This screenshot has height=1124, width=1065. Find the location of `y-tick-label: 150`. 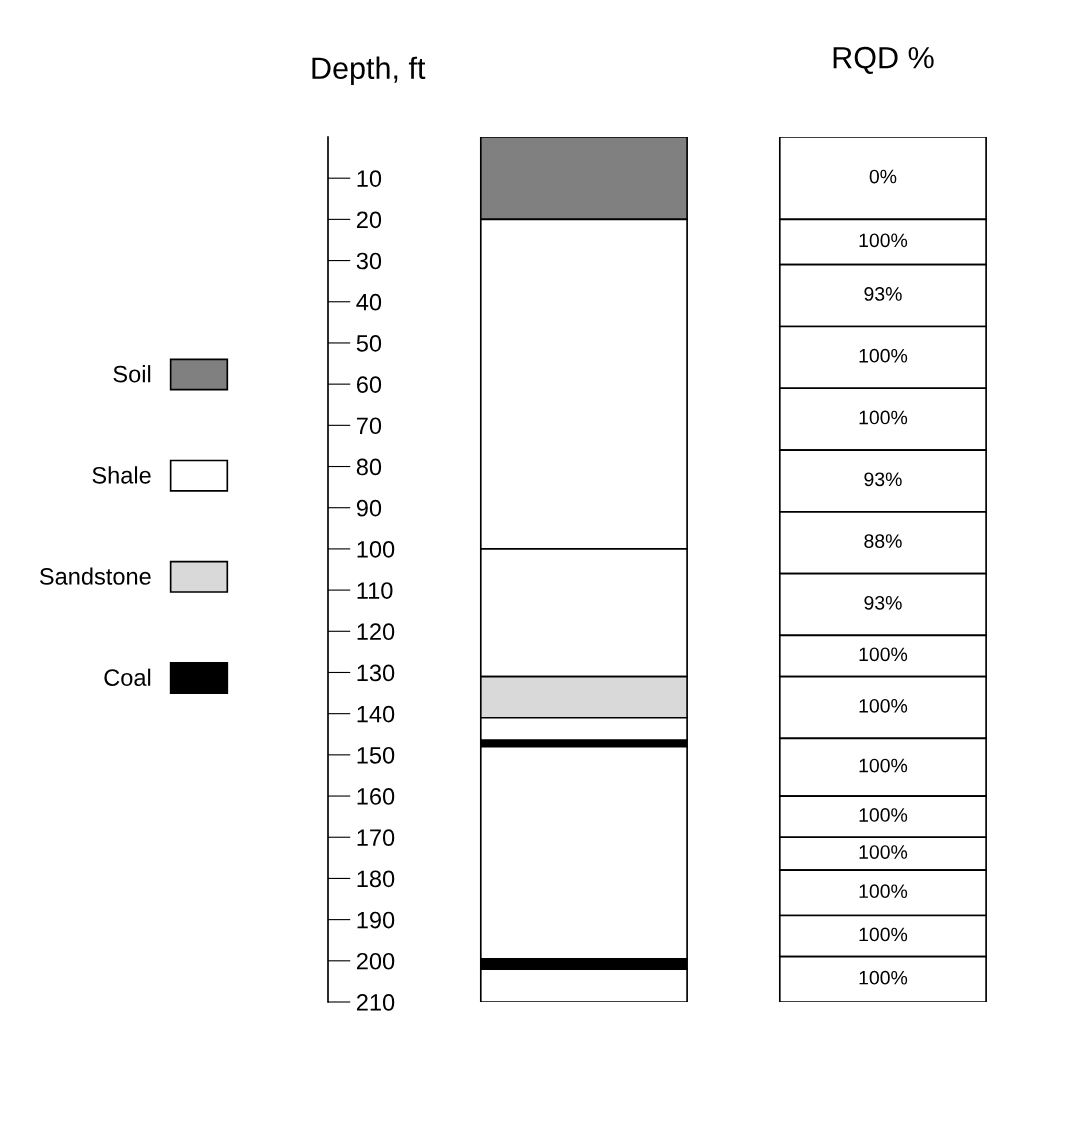

y-tick-label: 150 is located at coordinates (376, 755).